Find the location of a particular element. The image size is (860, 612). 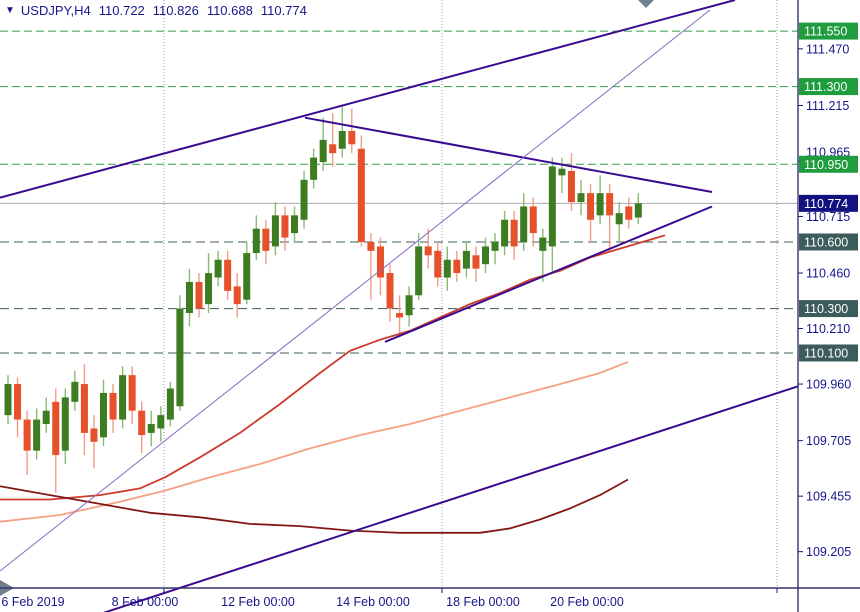

price-level-label: 110.300 is located at coordinates (826, 309).